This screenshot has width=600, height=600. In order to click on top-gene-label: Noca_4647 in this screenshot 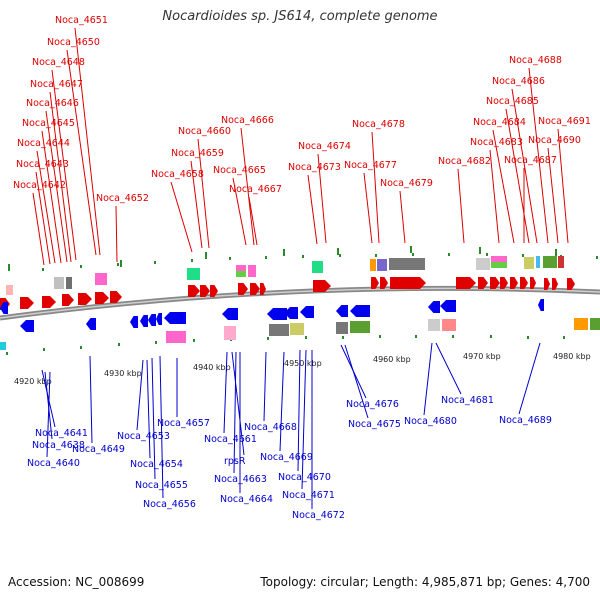, I will do `click(56, 84)`.